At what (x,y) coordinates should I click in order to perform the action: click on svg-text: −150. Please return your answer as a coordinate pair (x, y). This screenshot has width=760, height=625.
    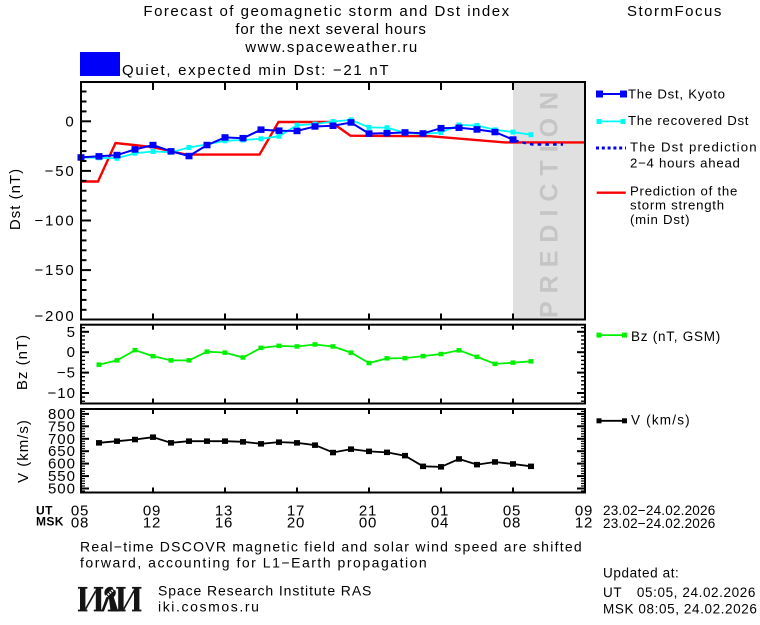
    Looking at the image, I should click on (55, 270).